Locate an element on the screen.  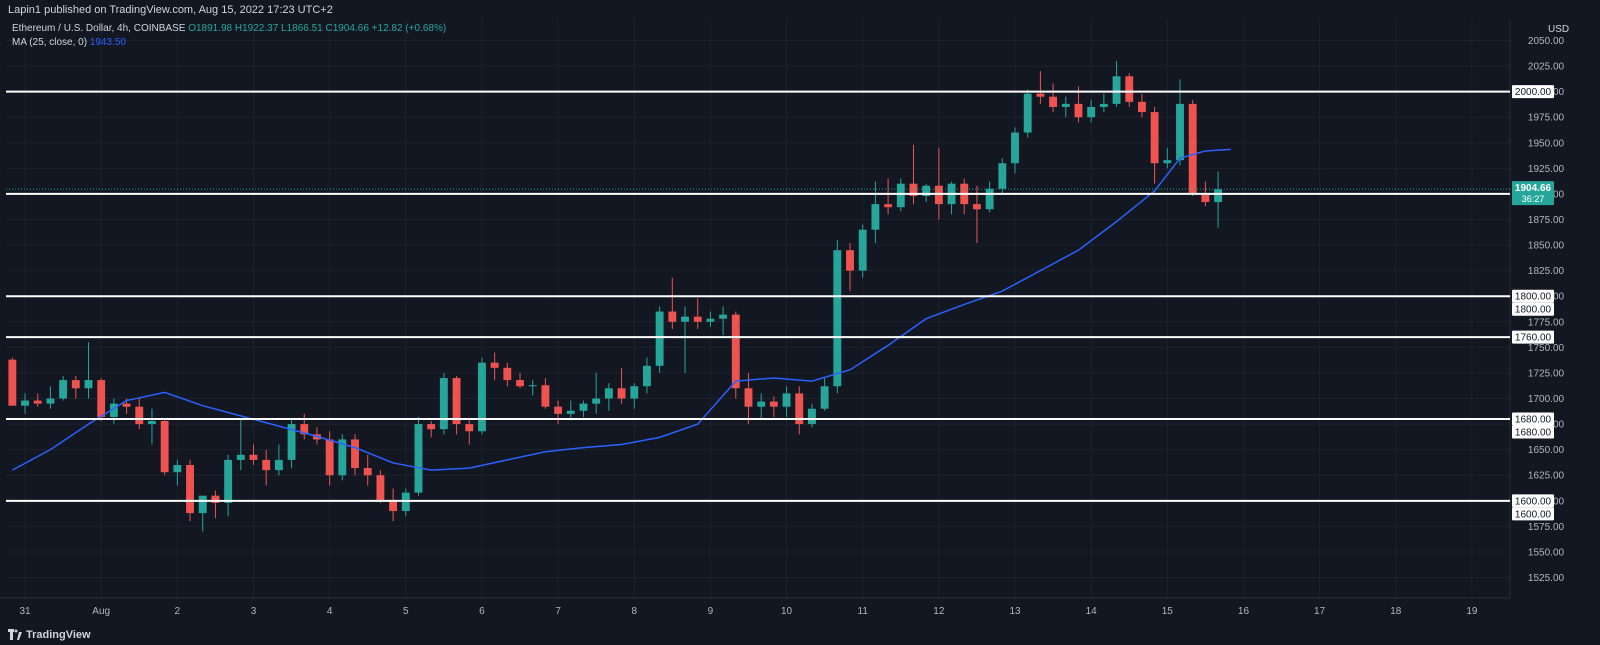
tradingview-logo-icon is located at coordinates (15, 634).